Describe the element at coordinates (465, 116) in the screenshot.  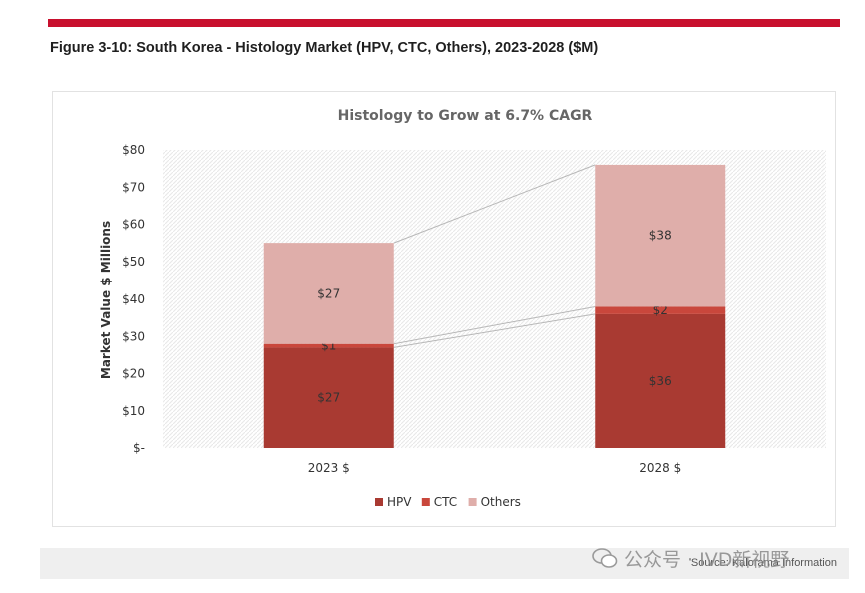
I see `chart-title: Histology to Grow at 6.7% CAGR` at that location.